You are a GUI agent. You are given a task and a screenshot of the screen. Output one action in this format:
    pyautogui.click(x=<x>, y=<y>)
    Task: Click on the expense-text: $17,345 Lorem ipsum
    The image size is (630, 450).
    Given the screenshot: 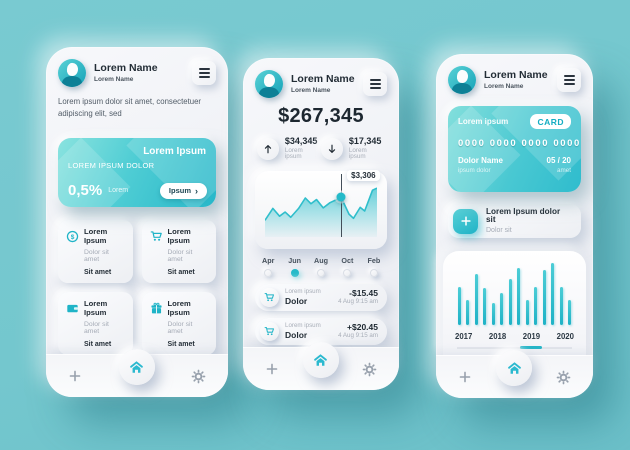 What is the action you would take?
    pyautogui.click(x=367, y=149)
    